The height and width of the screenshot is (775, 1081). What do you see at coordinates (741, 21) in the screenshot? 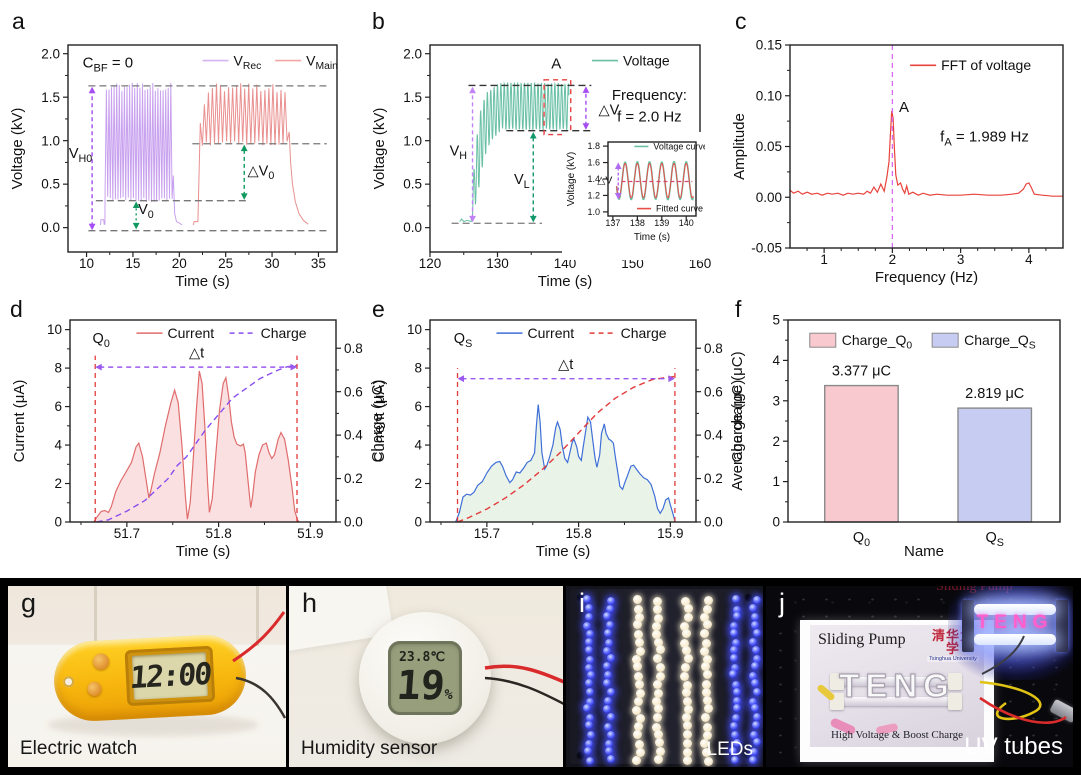
I see `panel-letter-c: c` at bounding box center [741, 21].